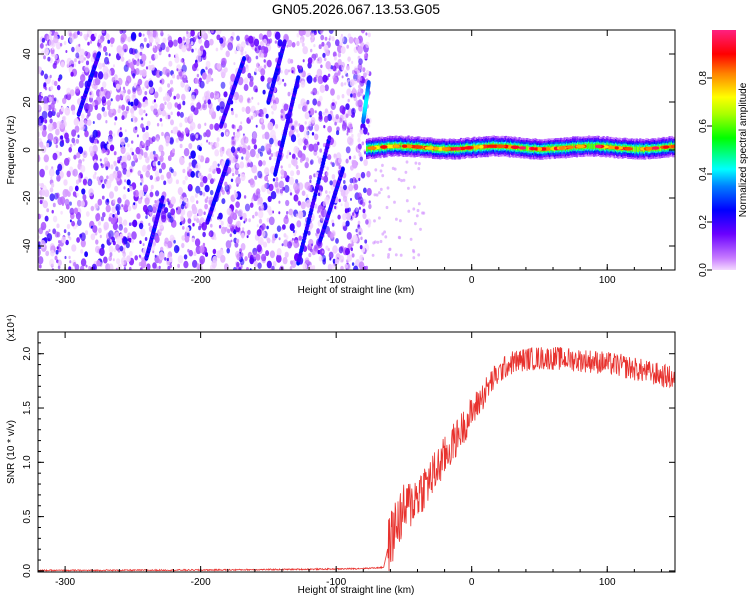 This screenshot has width=750, height=600. Describe the element at coordinates (11, 452) in the screenshot. I see `snr-y-label: SNR (10 * v/v)` at that location.